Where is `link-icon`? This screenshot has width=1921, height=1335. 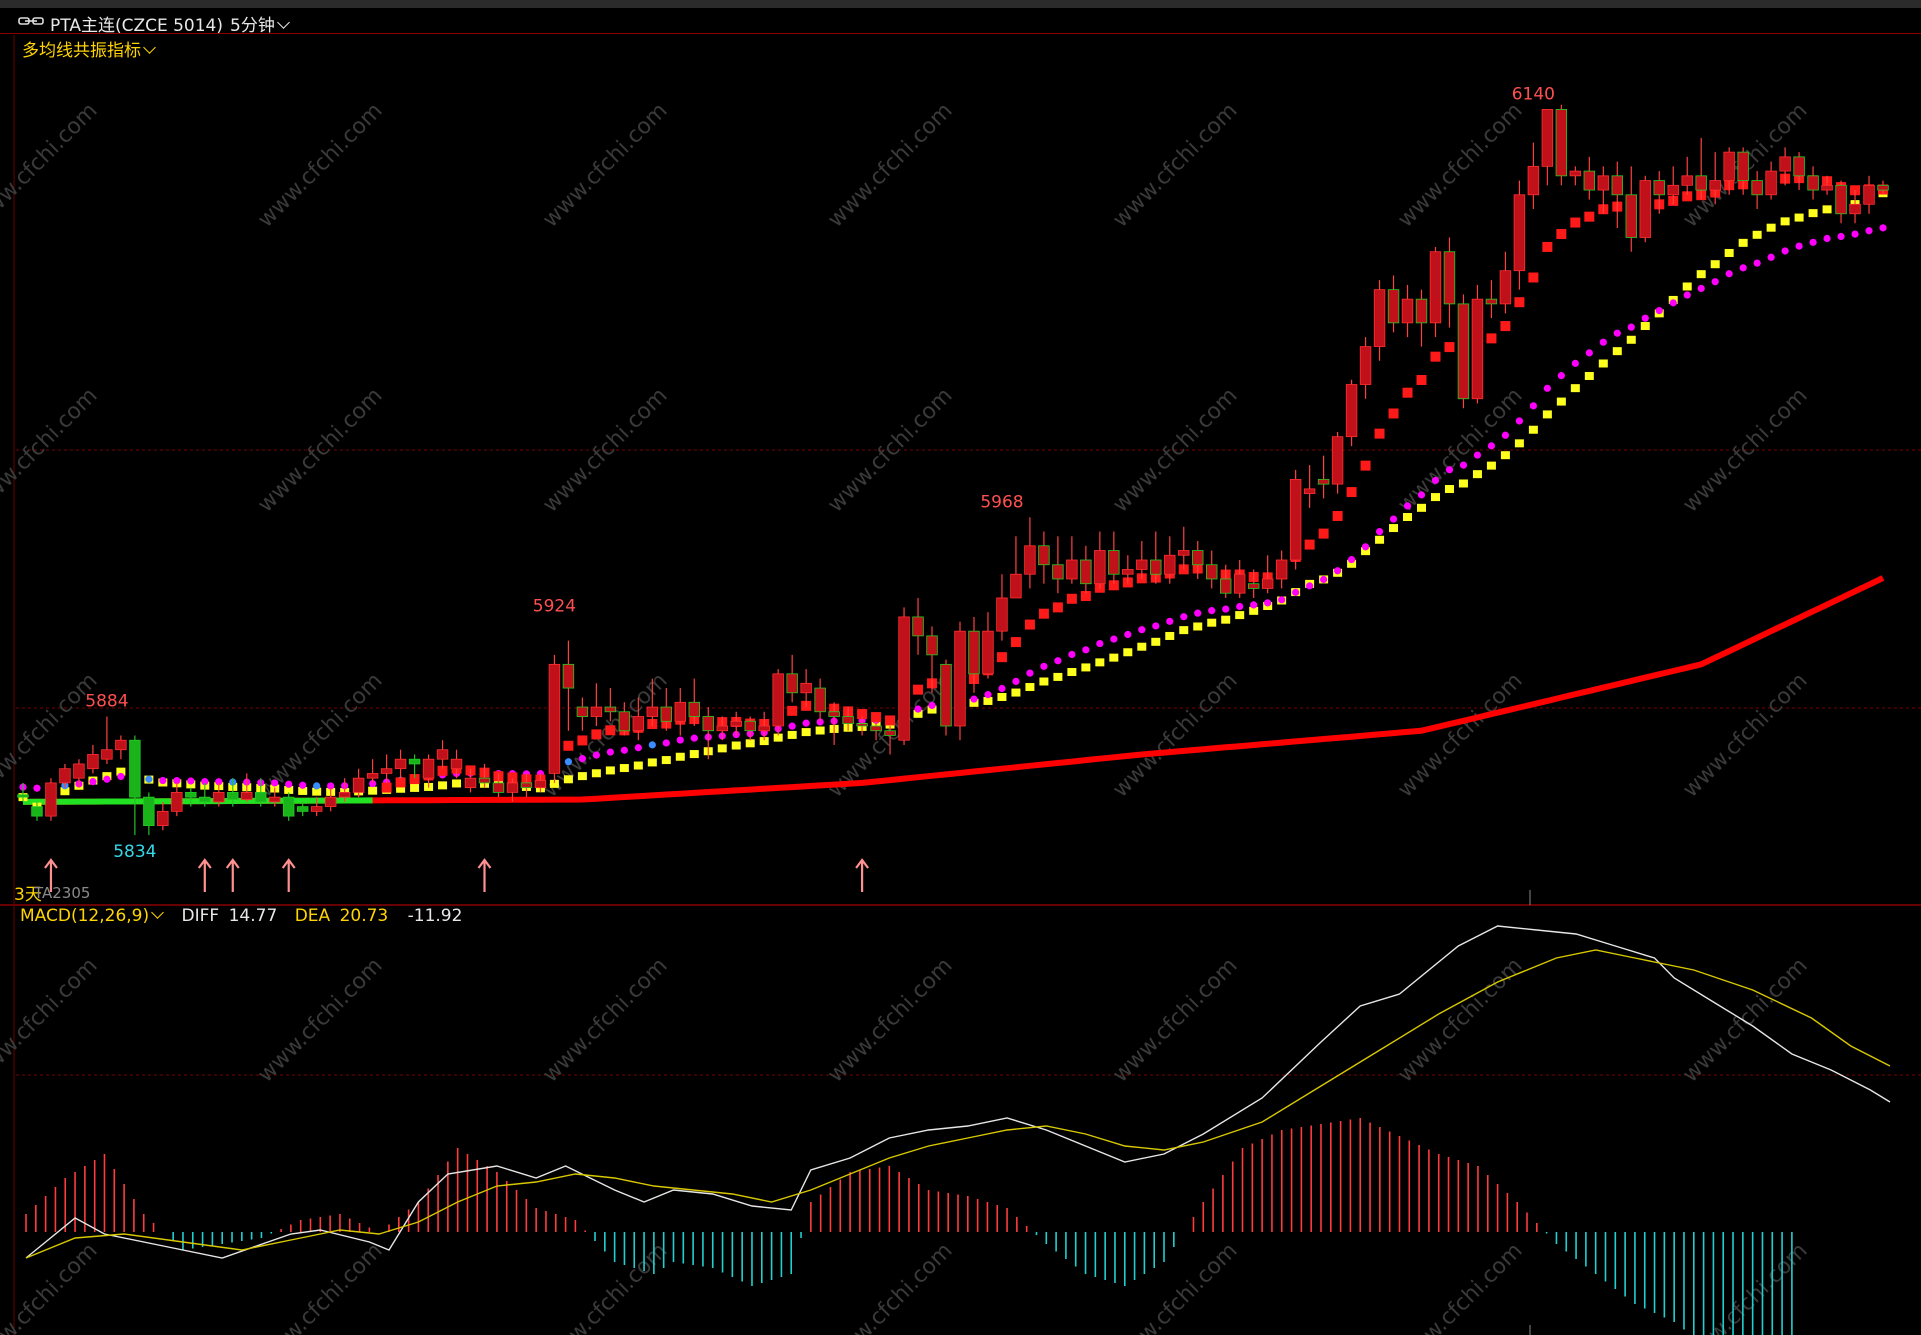
link-icon is located at coordinates (31, 23).